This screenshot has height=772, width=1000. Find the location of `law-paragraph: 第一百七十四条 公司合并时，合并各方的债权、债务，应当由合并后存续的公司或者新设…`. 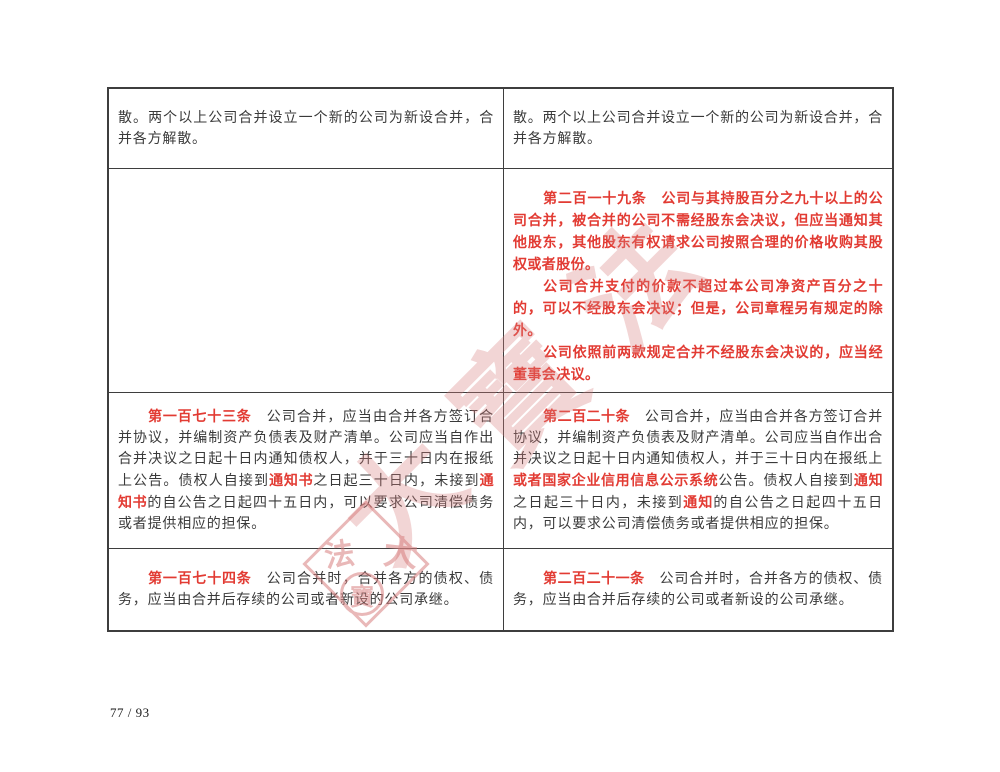

law-paragraph: 第一百七十四条 公司合并时，合并各方的债权、债务，应当由合并后存续的公司或者新设… is located at coordinates (306, 589).